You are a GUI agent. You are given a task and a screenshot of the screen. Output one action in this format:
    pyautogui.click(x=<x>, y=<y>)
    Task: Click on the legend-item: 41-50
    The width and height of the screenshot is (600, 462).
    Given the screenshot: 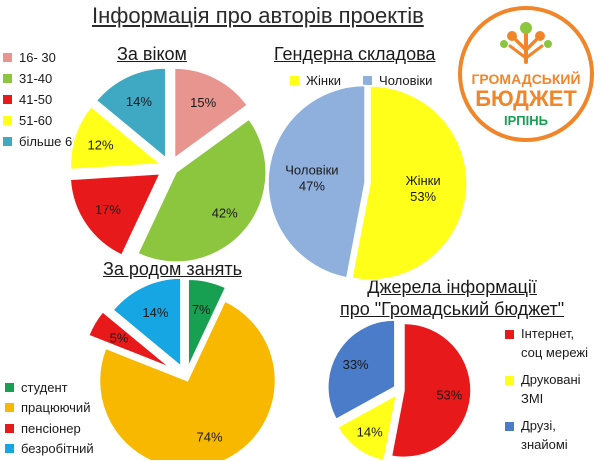 What is the action you would take?
    pyautogui.click(x=41, y=99)
    